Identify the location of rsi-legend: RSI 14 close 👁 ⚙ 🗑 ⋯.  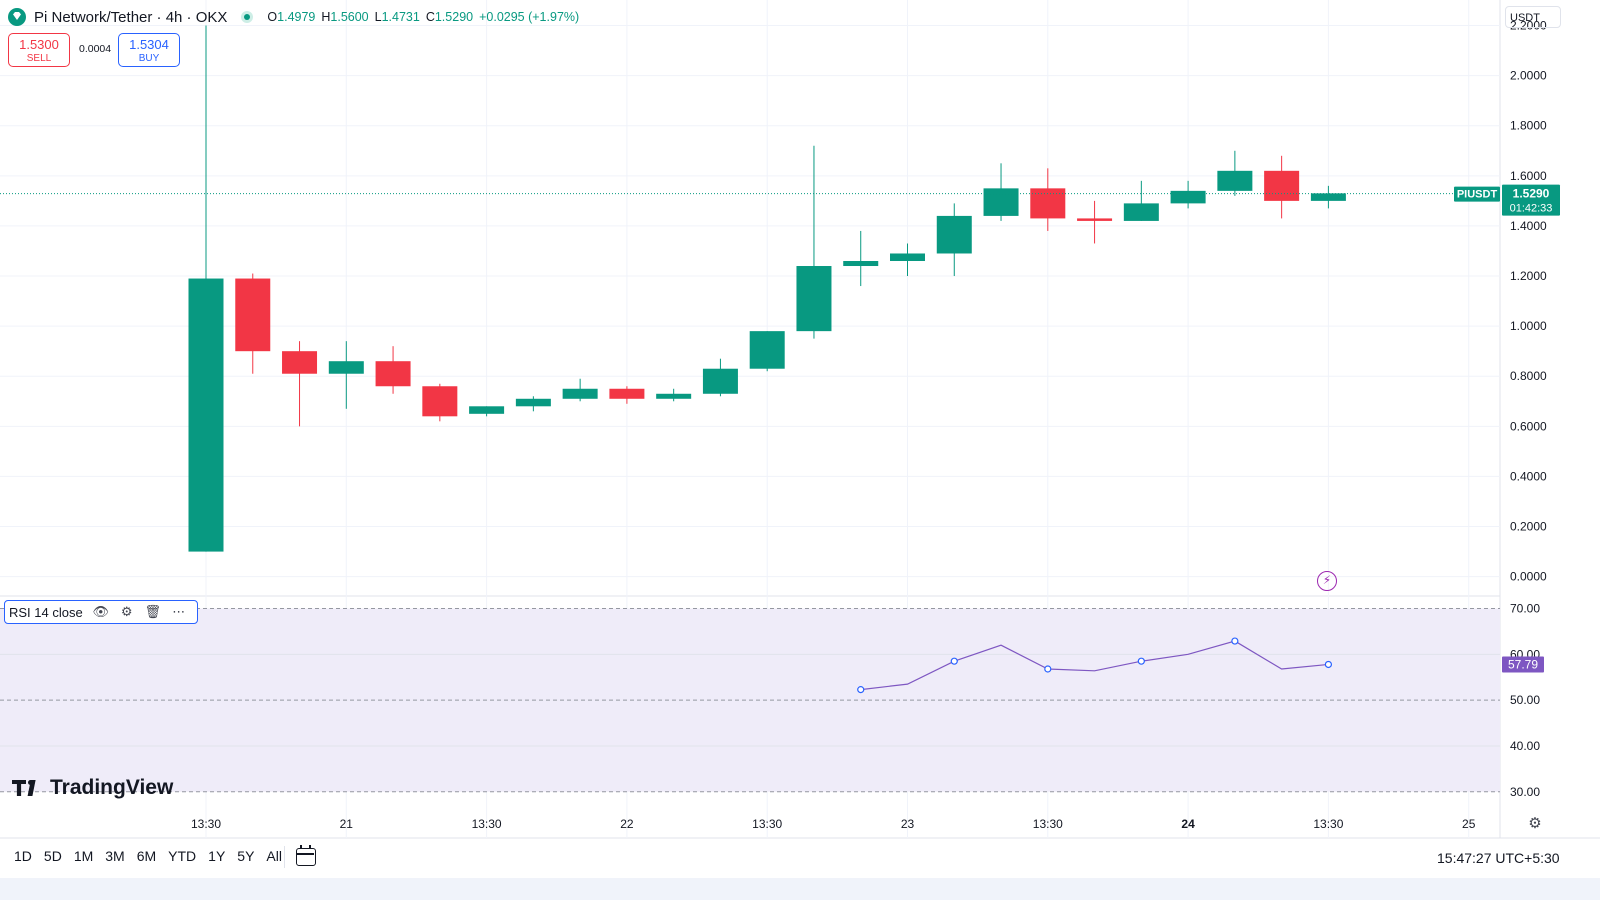
(101, 612).